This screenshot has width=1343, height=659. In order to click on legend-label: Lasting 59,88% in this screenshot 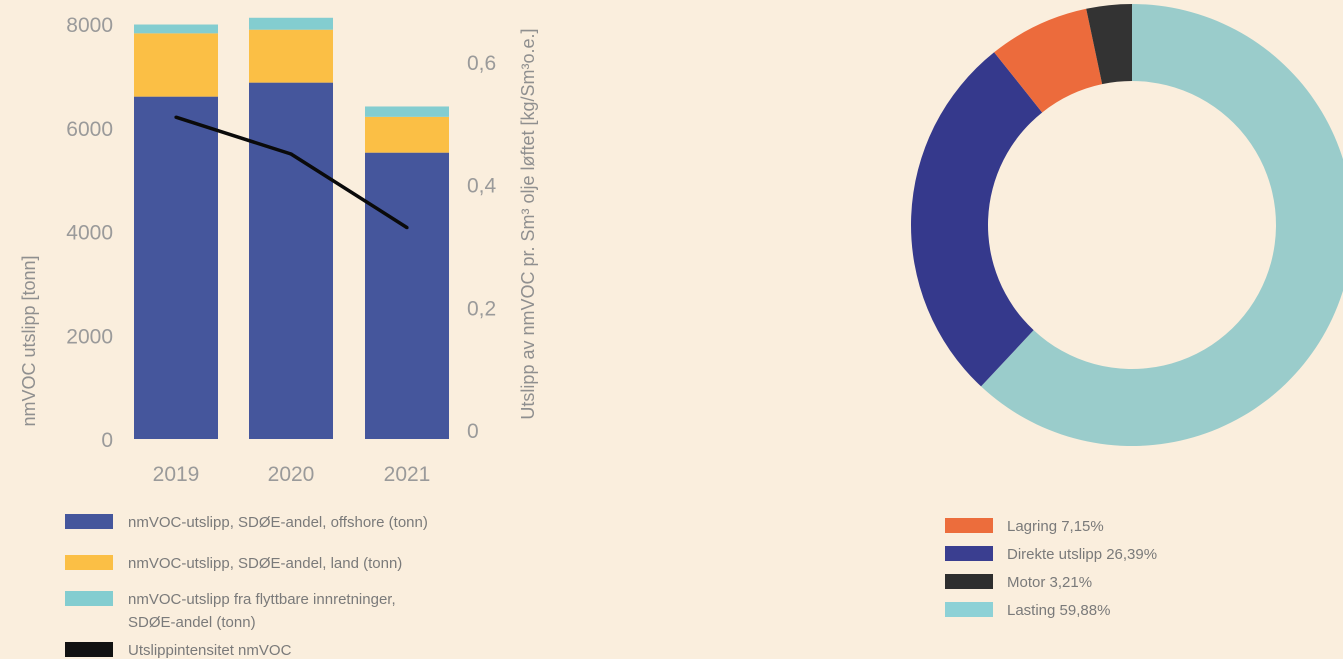, I will do `click(1058, 610)`.